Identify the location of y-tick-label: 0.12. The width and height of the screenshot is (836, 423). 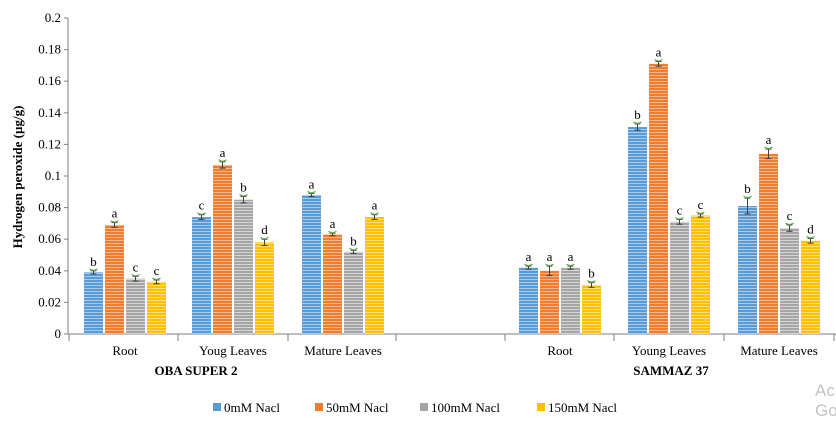
(49, 143).